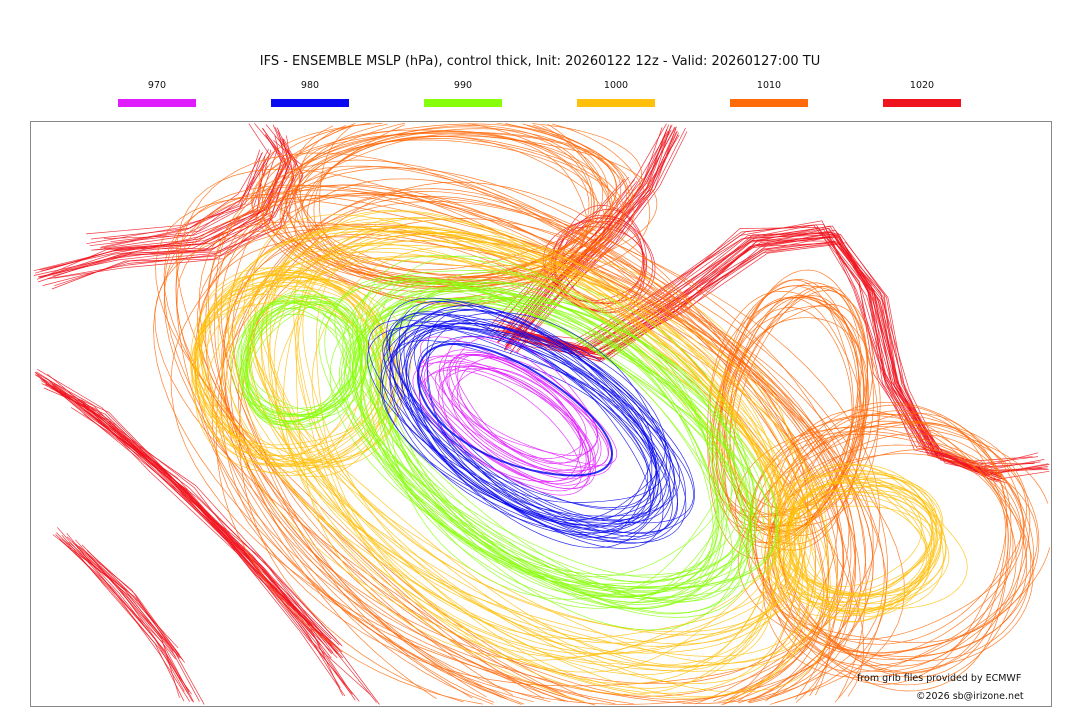  Describe the element at coordinates (310, 93) in the screenshot. I see `legend-item-980: 980` at that location.